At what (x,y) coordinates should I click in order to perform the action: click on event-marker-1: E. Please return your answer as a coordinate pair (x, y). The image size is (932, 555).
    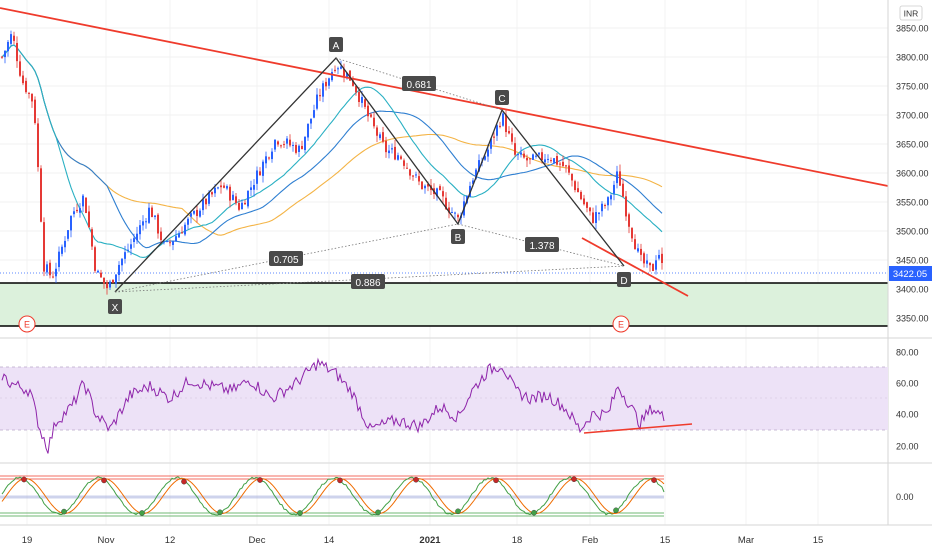
    Looking at the image, I should click on (27, 324).